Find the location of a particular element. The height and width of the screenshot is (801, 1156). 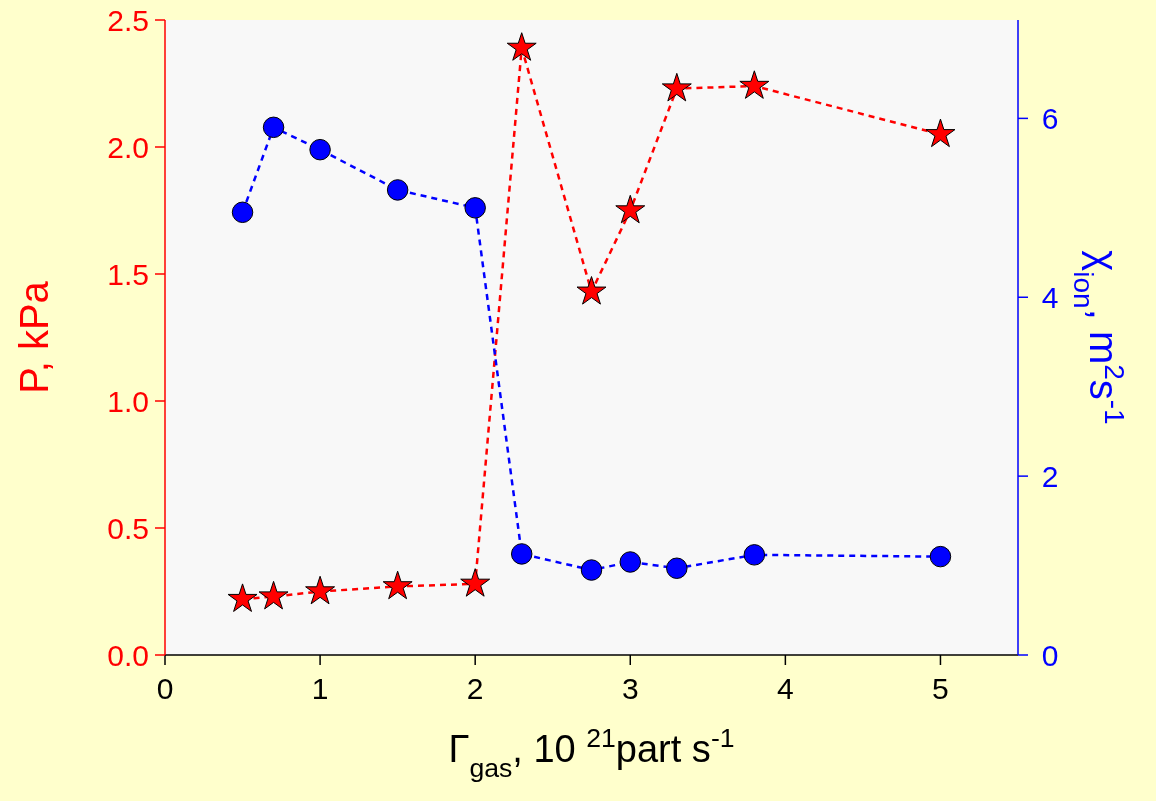

y2-tick-label: 4 is located at coordinates (1050, 297).